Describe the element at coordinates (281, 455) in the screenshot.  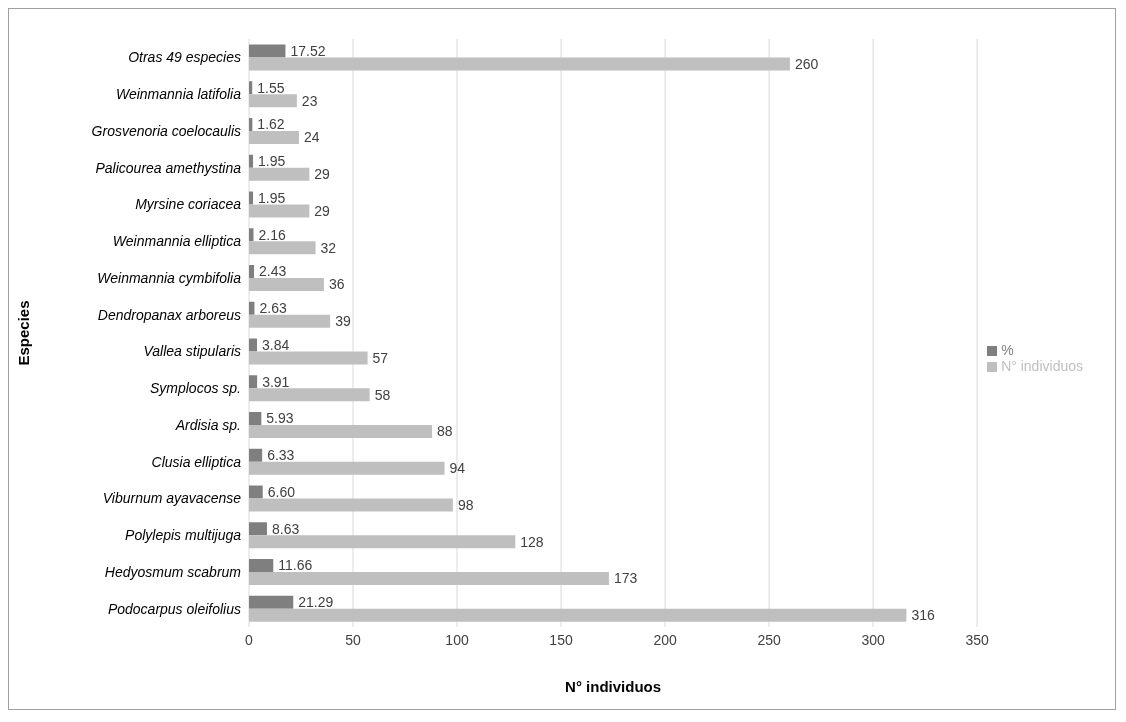
I see `data-label: 6.33` at that location.